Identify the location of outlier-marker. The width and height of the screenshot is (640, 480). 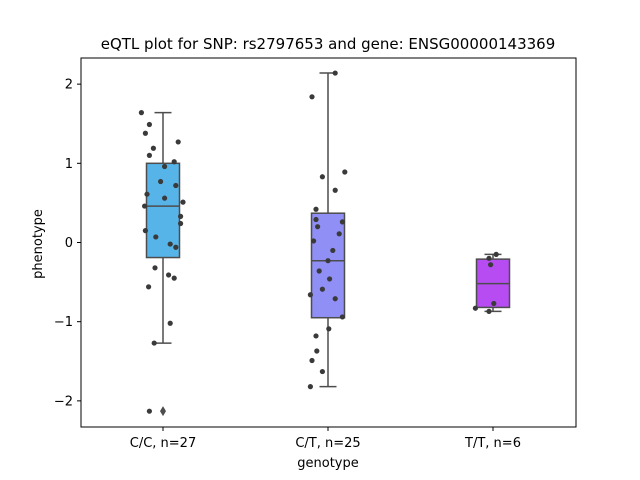
(163, 411).